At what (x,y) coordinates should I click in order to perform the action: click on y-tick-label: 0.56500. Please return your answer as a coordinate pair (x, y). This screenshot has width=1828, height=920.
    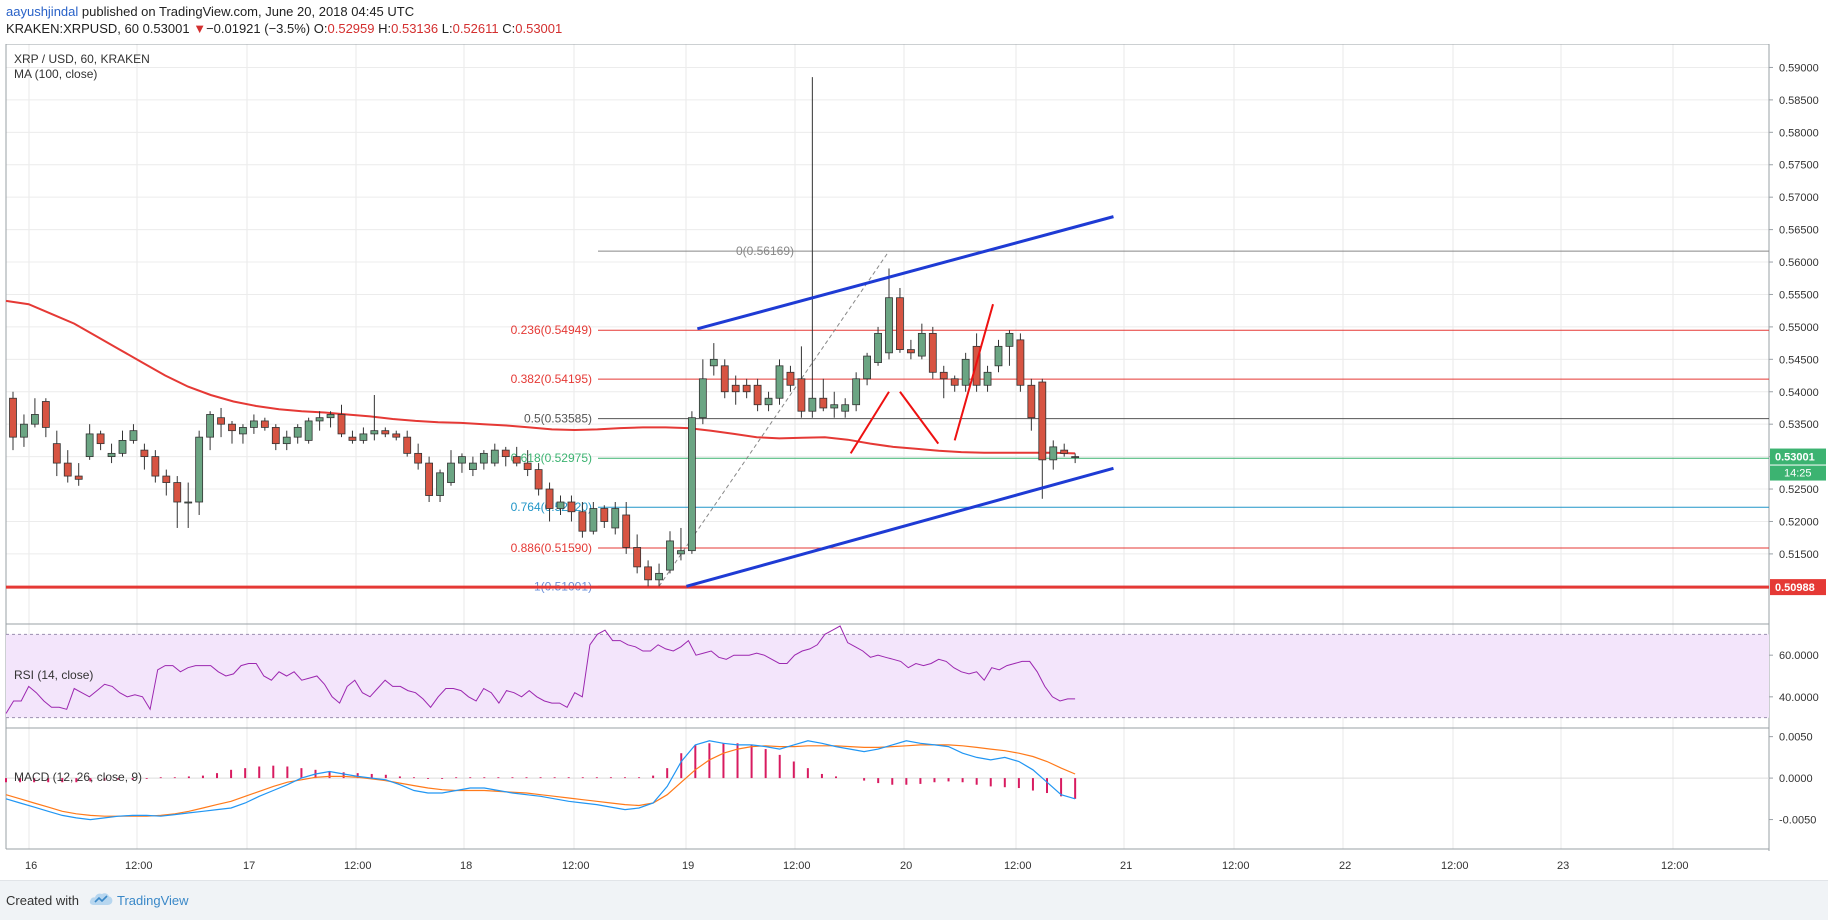
    Looking at the image, I should click on (1799, 231).